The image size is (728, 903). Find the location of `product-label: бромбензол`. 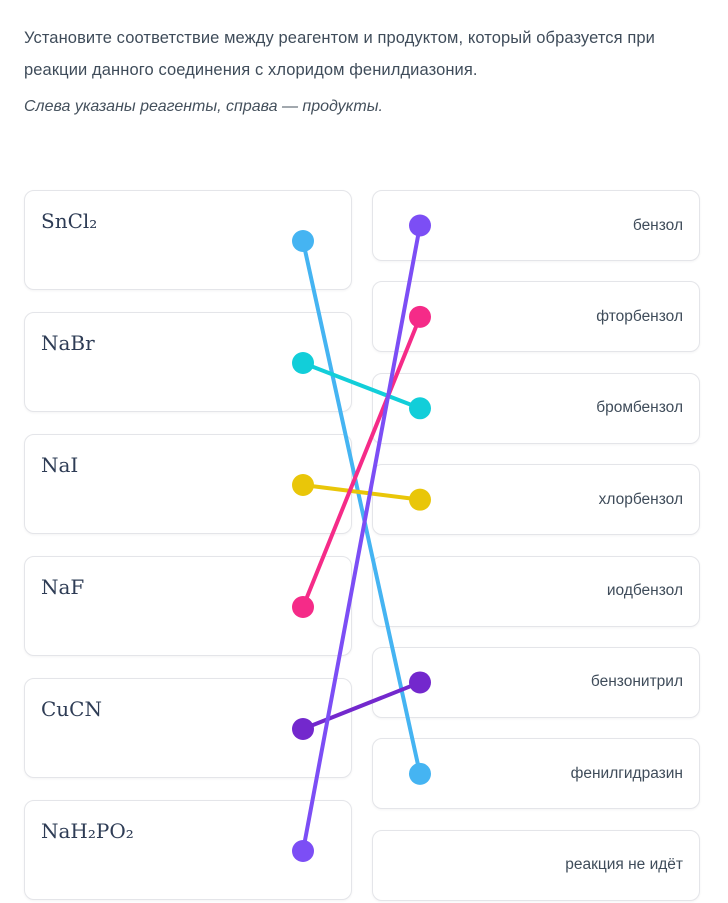

product-label: бромбензол is located at coordinates (639, 408).